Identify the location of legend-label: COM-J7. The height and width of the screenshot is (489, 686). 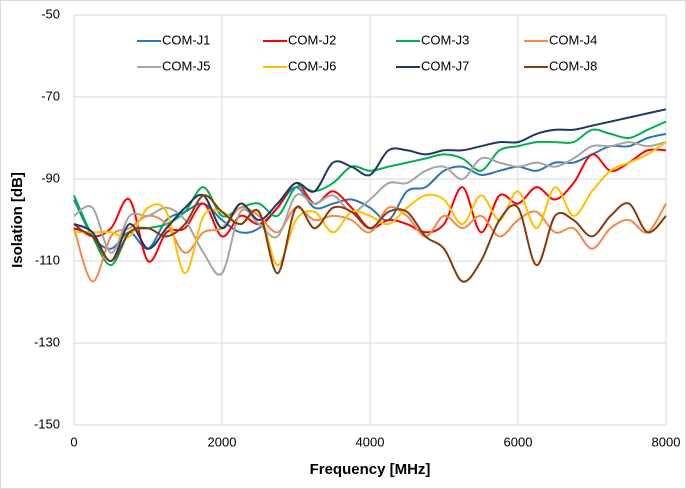
(445, 65).